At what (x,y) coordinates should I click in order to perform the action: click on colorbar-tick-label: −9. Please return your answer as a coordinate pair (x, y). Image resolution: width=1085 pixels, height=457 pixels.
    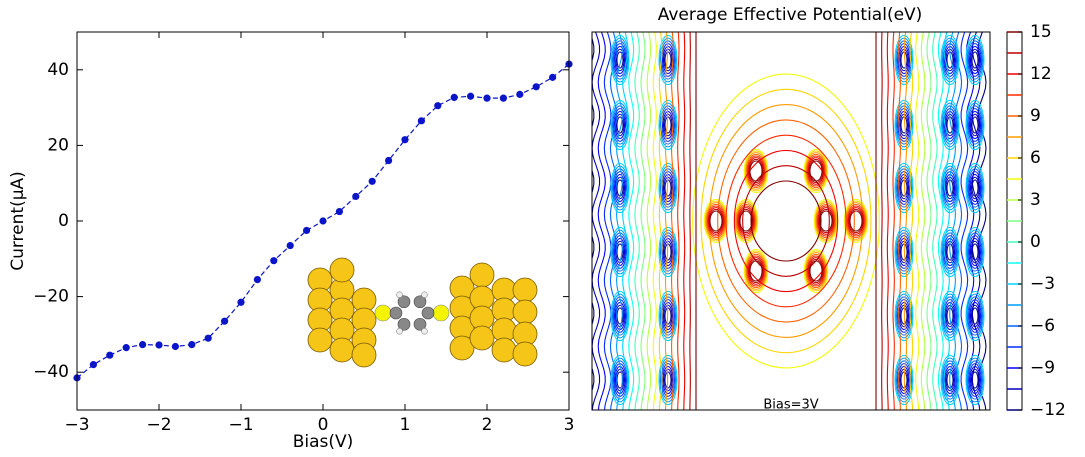
    Looking at the image, I should click on (1042, 368).